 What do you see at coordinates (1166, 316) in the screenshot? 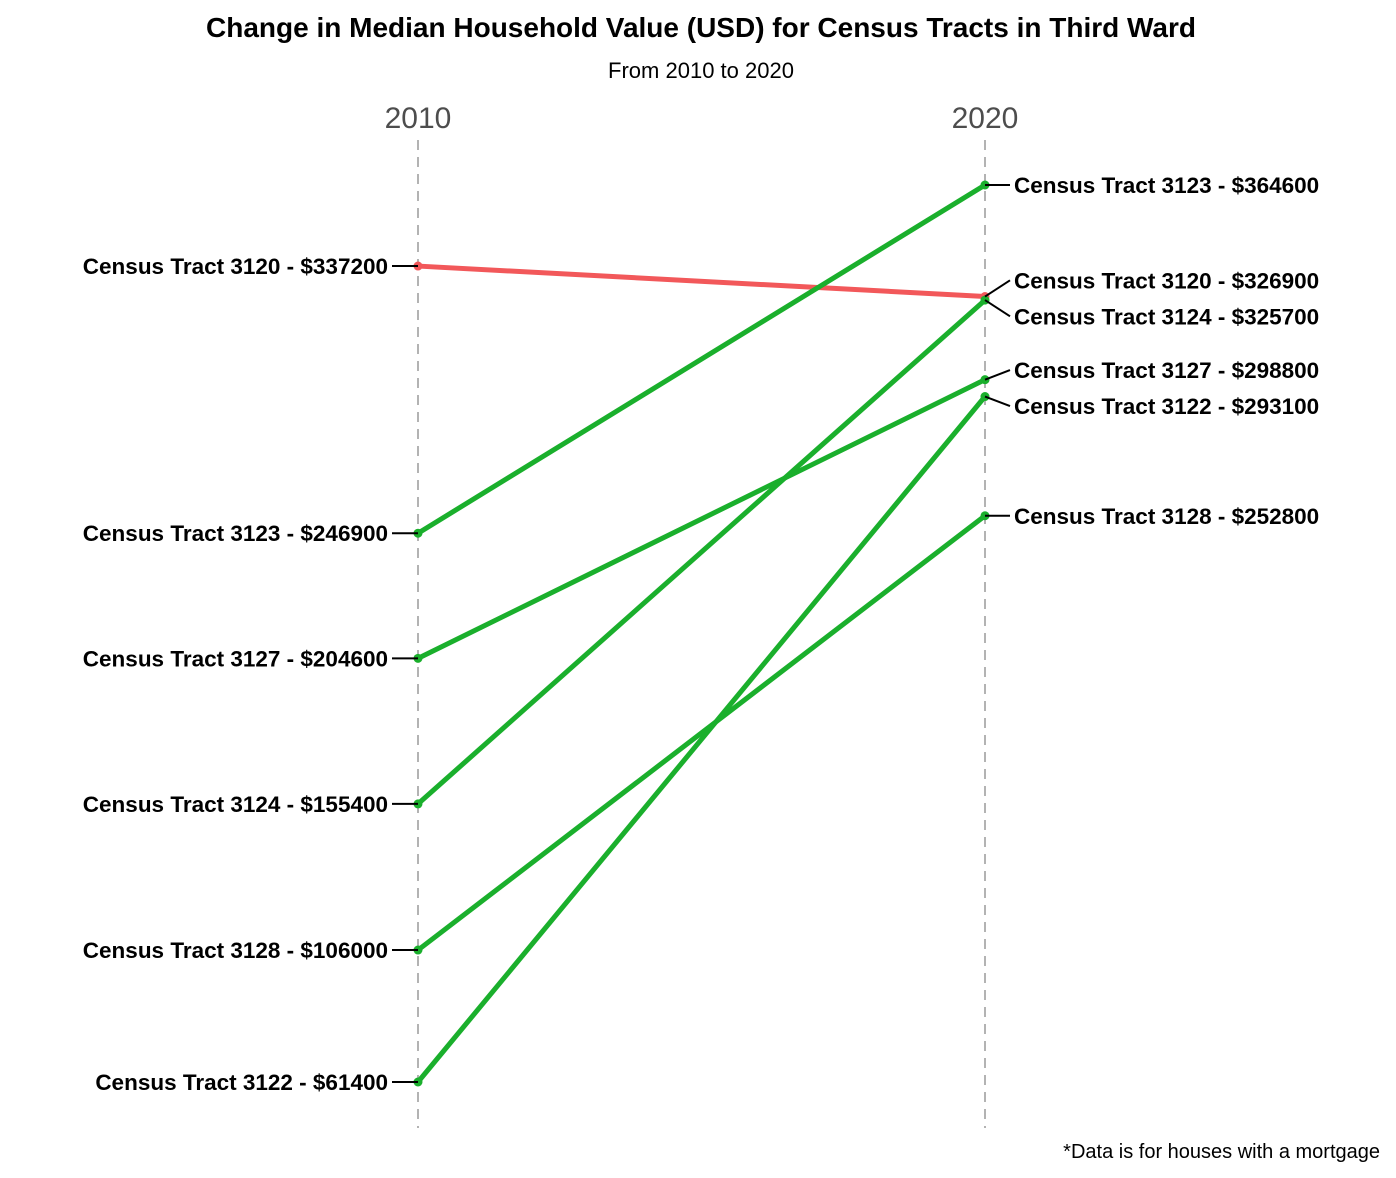
I see `label-2020: Census Tract 3124 - $325700` at bounding box center [1166, 316].